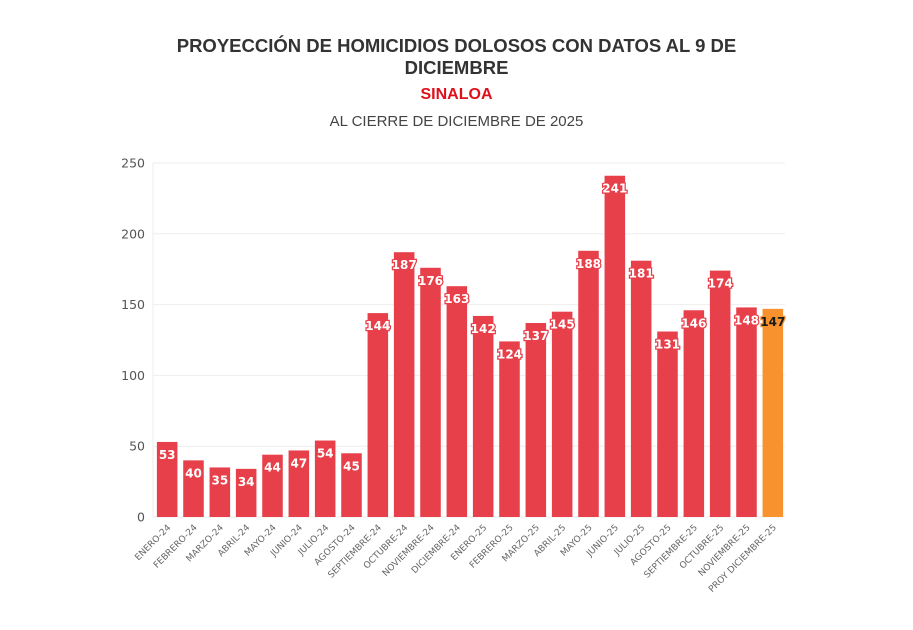  Describe the element at coordinates (588, 264) in the screenshot. I see `data-label: 188` at that location.